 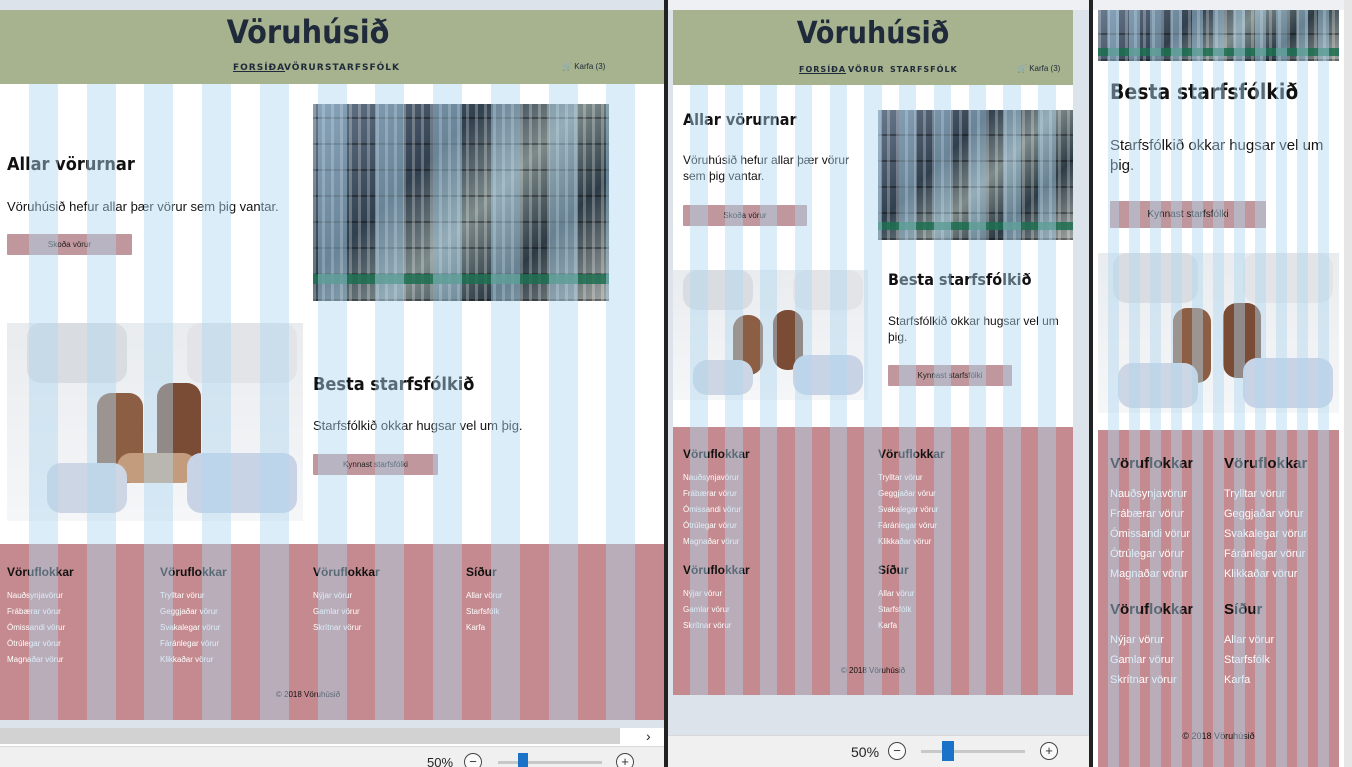 What do you see at coordinates (1348, 383) in the screenshot?
I see `vertical-scrollbar` at bounding box center [1348, 383].